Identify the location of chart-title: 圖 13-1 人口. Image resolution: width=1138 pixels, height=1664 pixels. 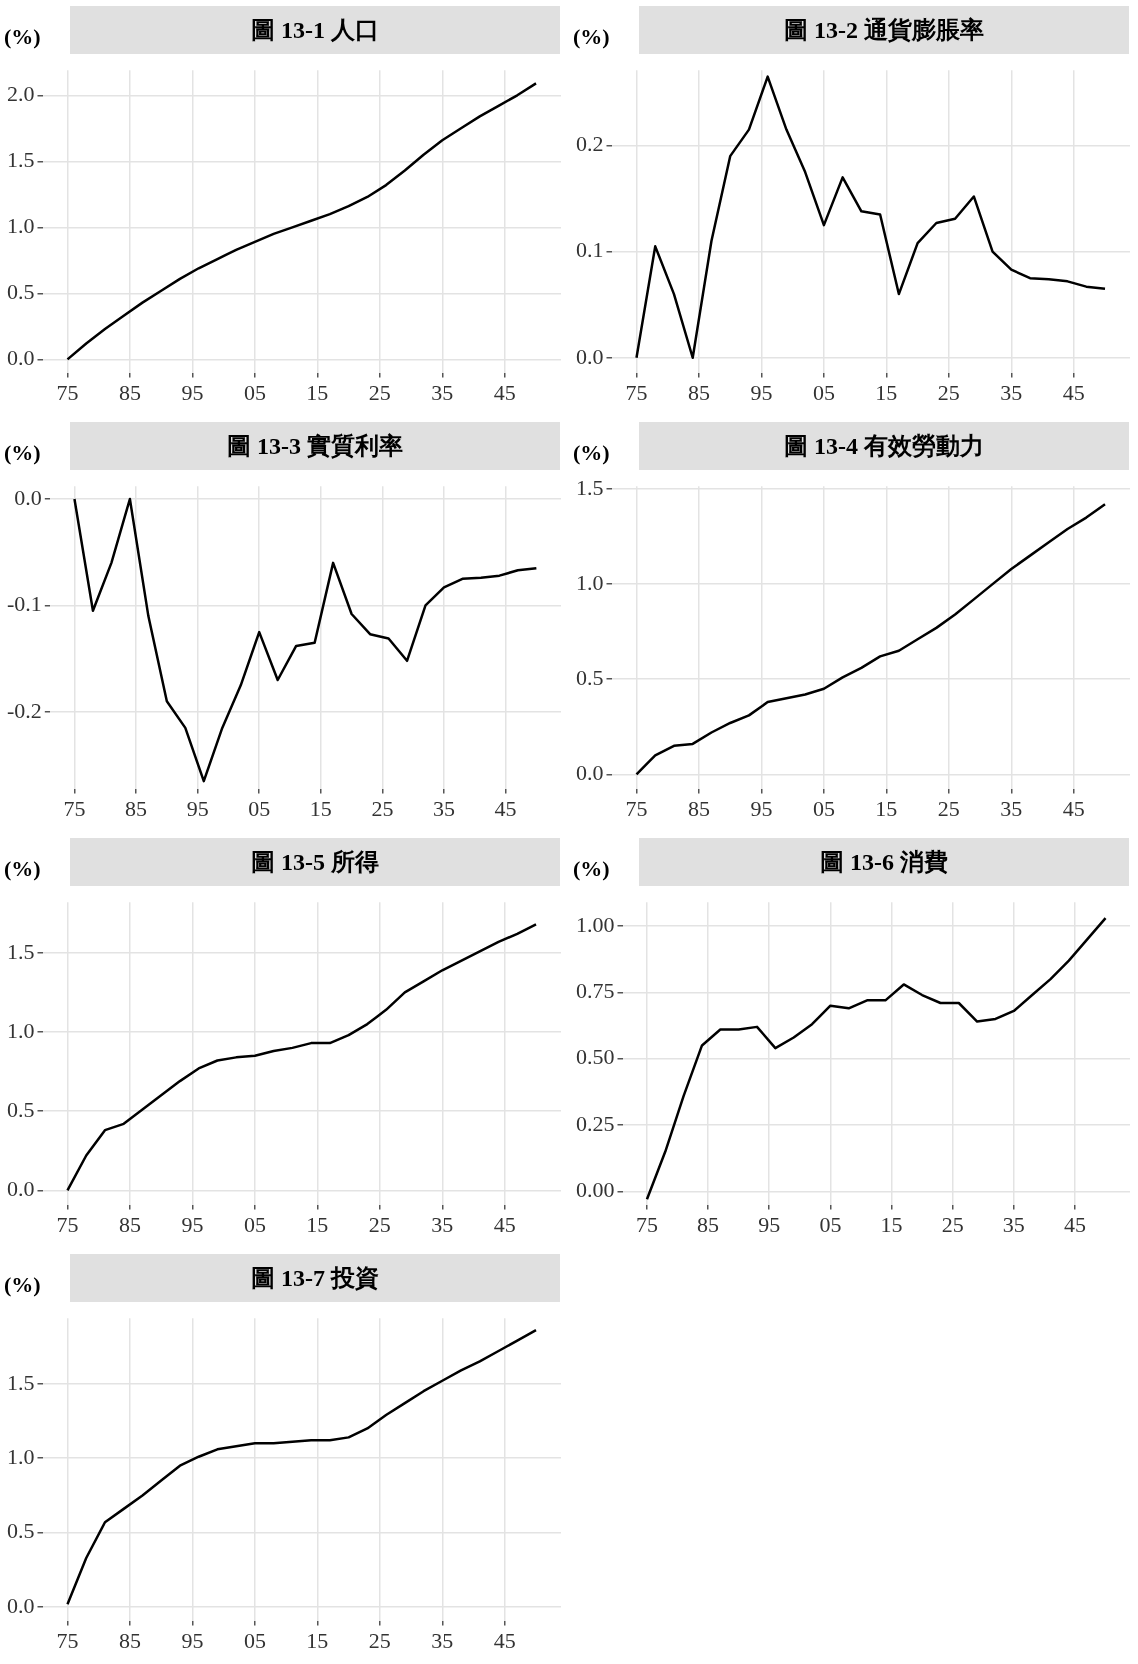
(315, 30).